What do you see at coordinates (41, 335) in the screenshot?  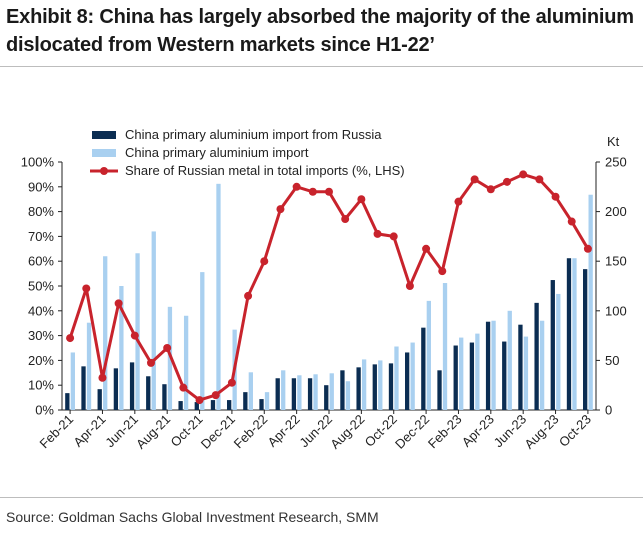 I see `left-axis-tick-label: 30%` at bounding box center [41, 335].